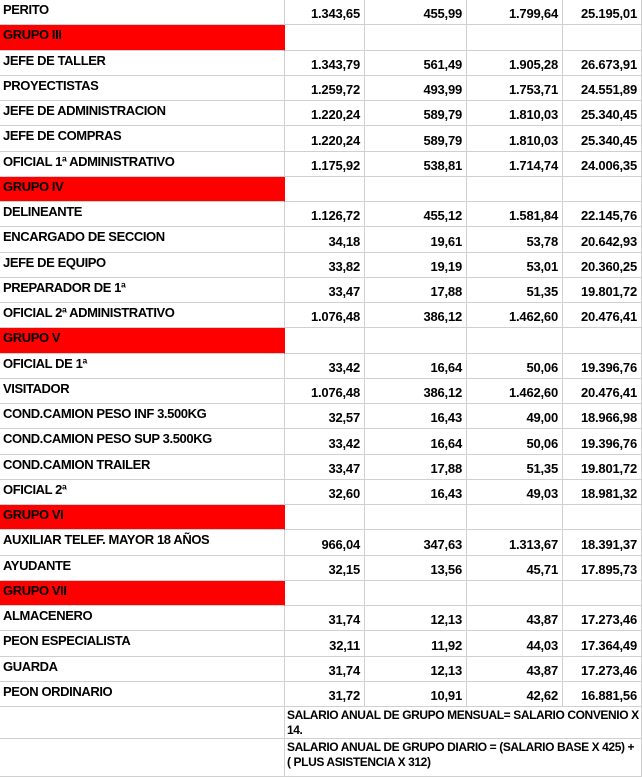  I want to click on value-cell: 12,13, so click(416, 669).